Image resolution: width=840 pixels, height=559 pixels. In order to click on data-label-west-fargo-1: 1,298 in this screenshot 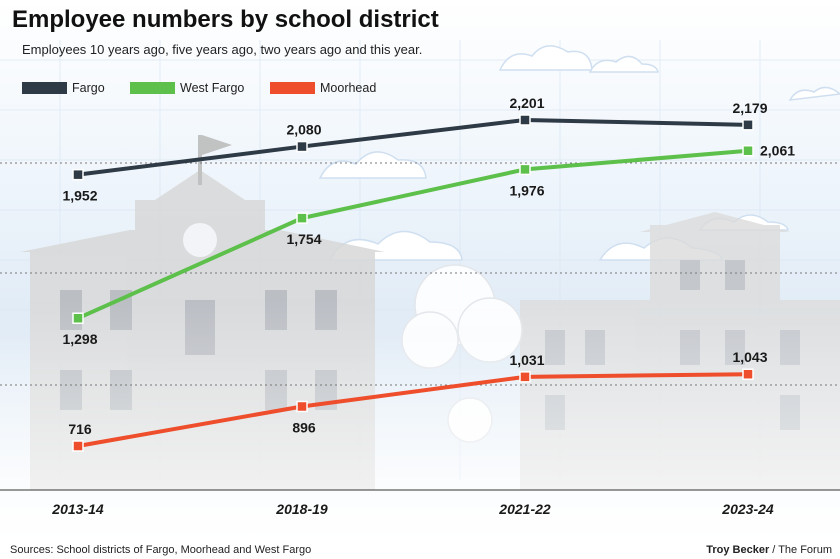, I will do `click(79, 339)`.